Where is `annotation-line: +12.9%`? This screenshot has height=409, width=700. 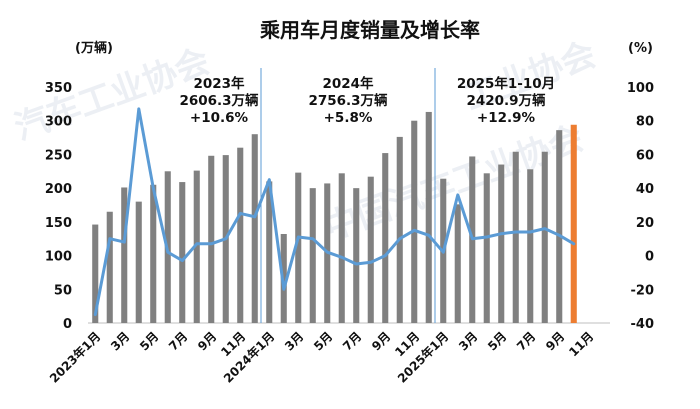
annotation-line: +12.9% is located at coordinates (506, 118).